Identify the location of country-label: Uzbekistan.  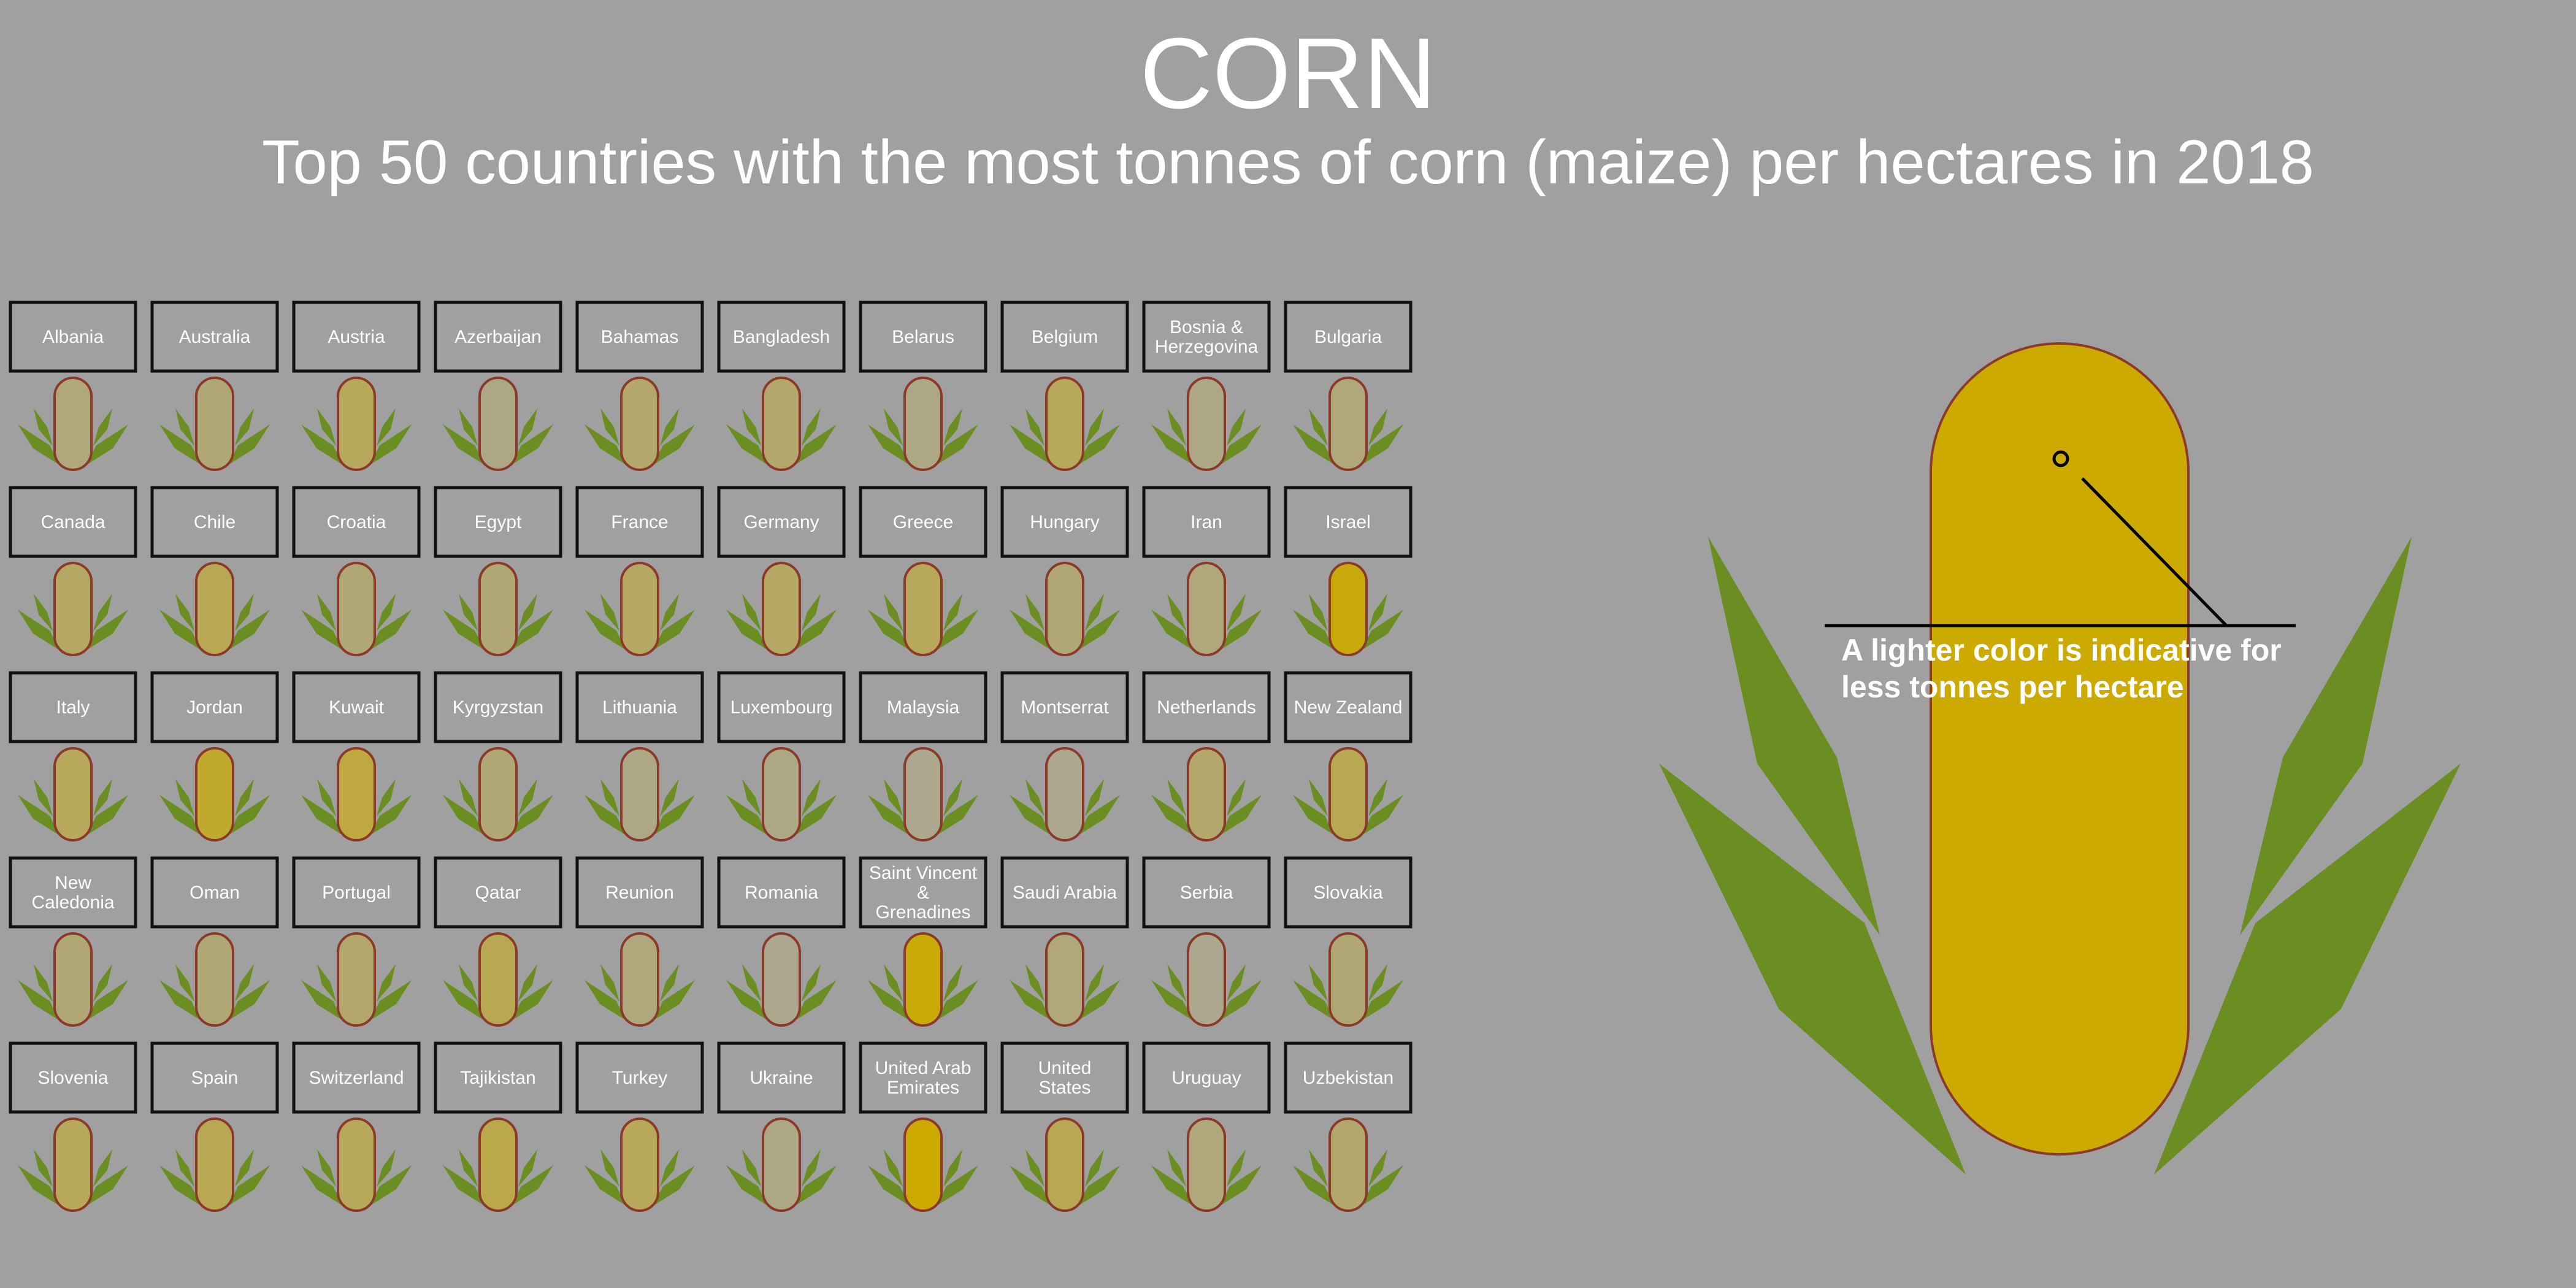
(1348, 1078).